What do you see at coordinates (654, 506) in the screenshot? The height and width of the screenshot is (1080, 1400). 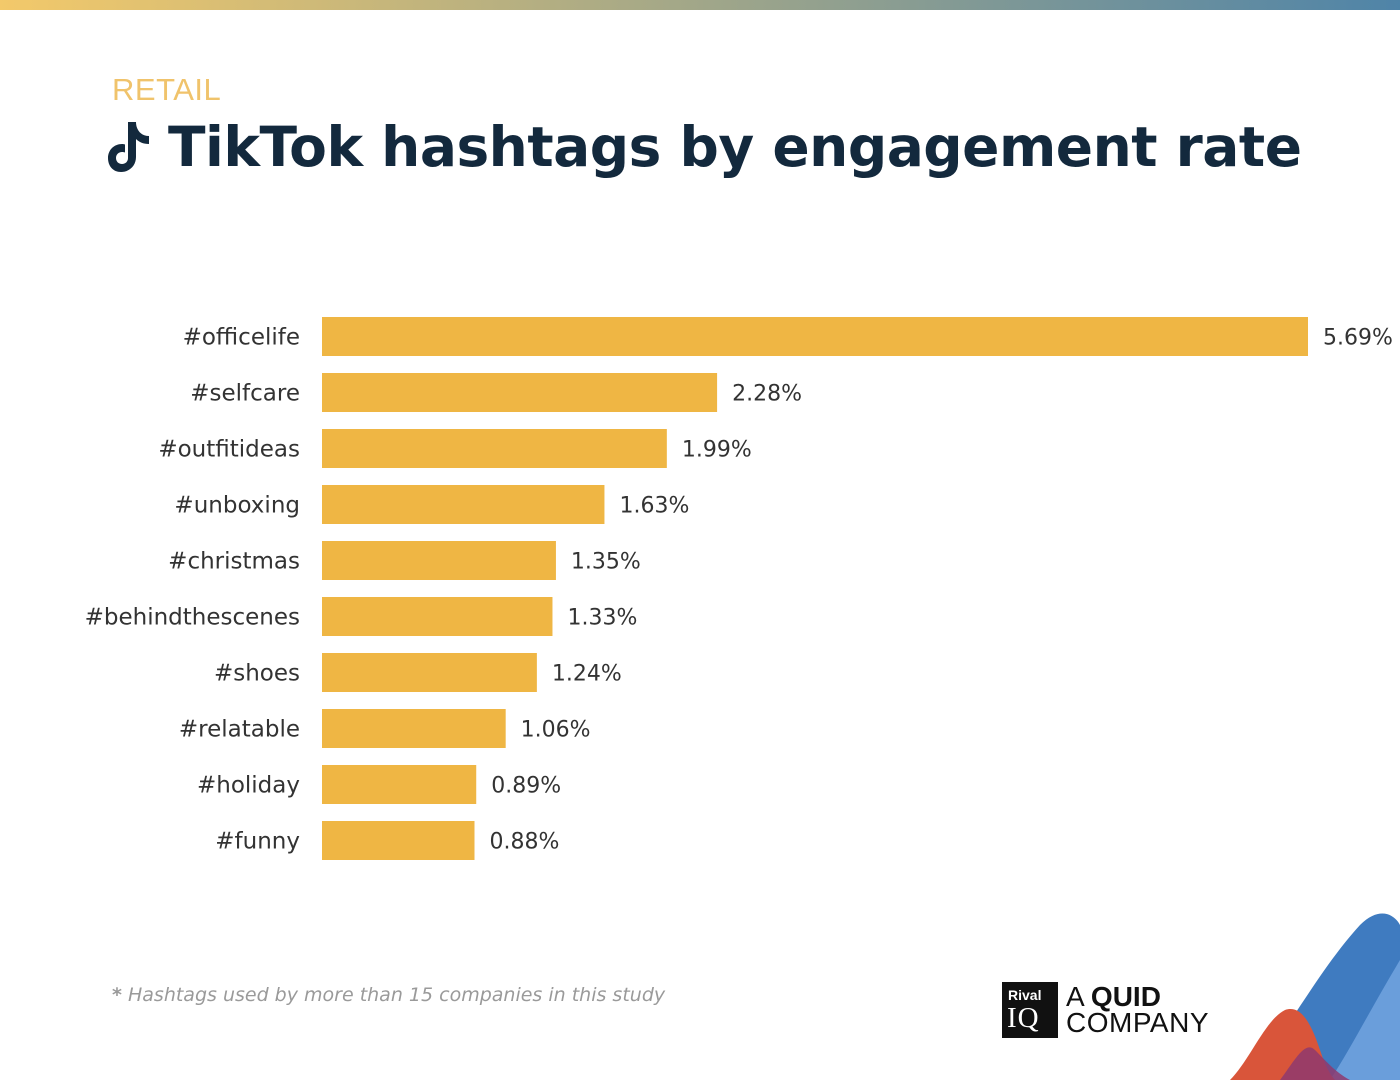 I see `value-label-unboxing: 1.63%` at bounding box center [654, 506].